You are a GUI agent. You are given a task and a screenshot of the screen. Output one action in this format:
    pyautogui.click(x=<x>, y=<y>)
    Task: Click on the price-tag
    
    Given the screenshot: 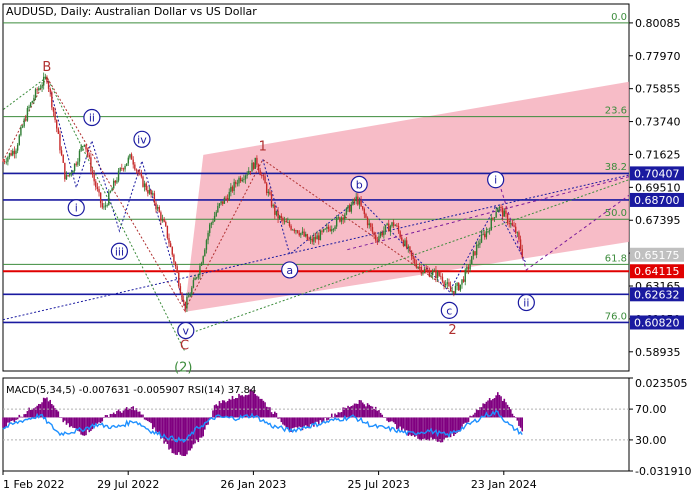 What is the action you would take?
    pyautogui.click(x=657, y=322)
    